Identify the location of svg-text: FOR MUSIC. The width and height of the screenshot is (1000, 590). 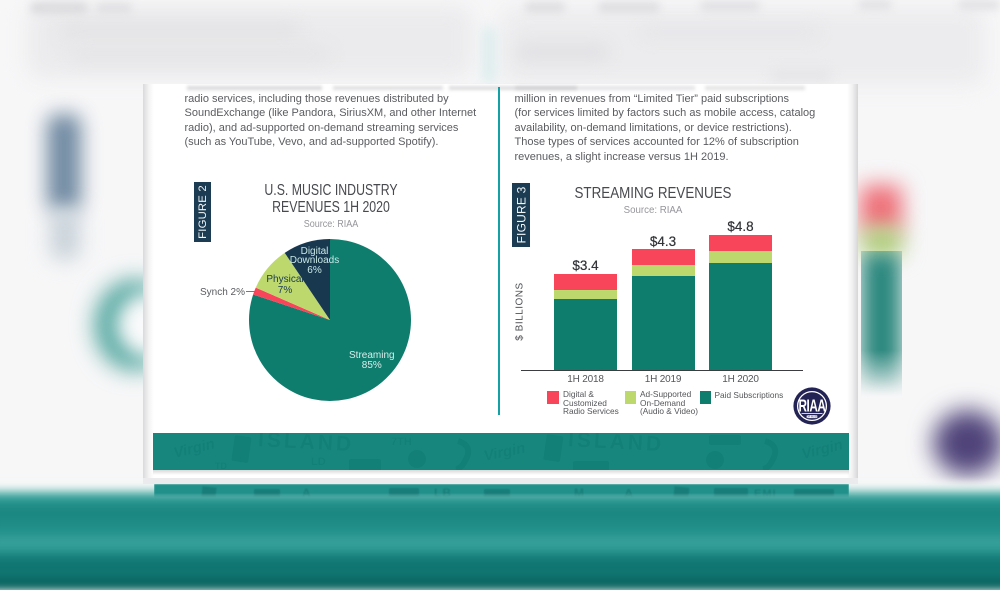
(812, 416).